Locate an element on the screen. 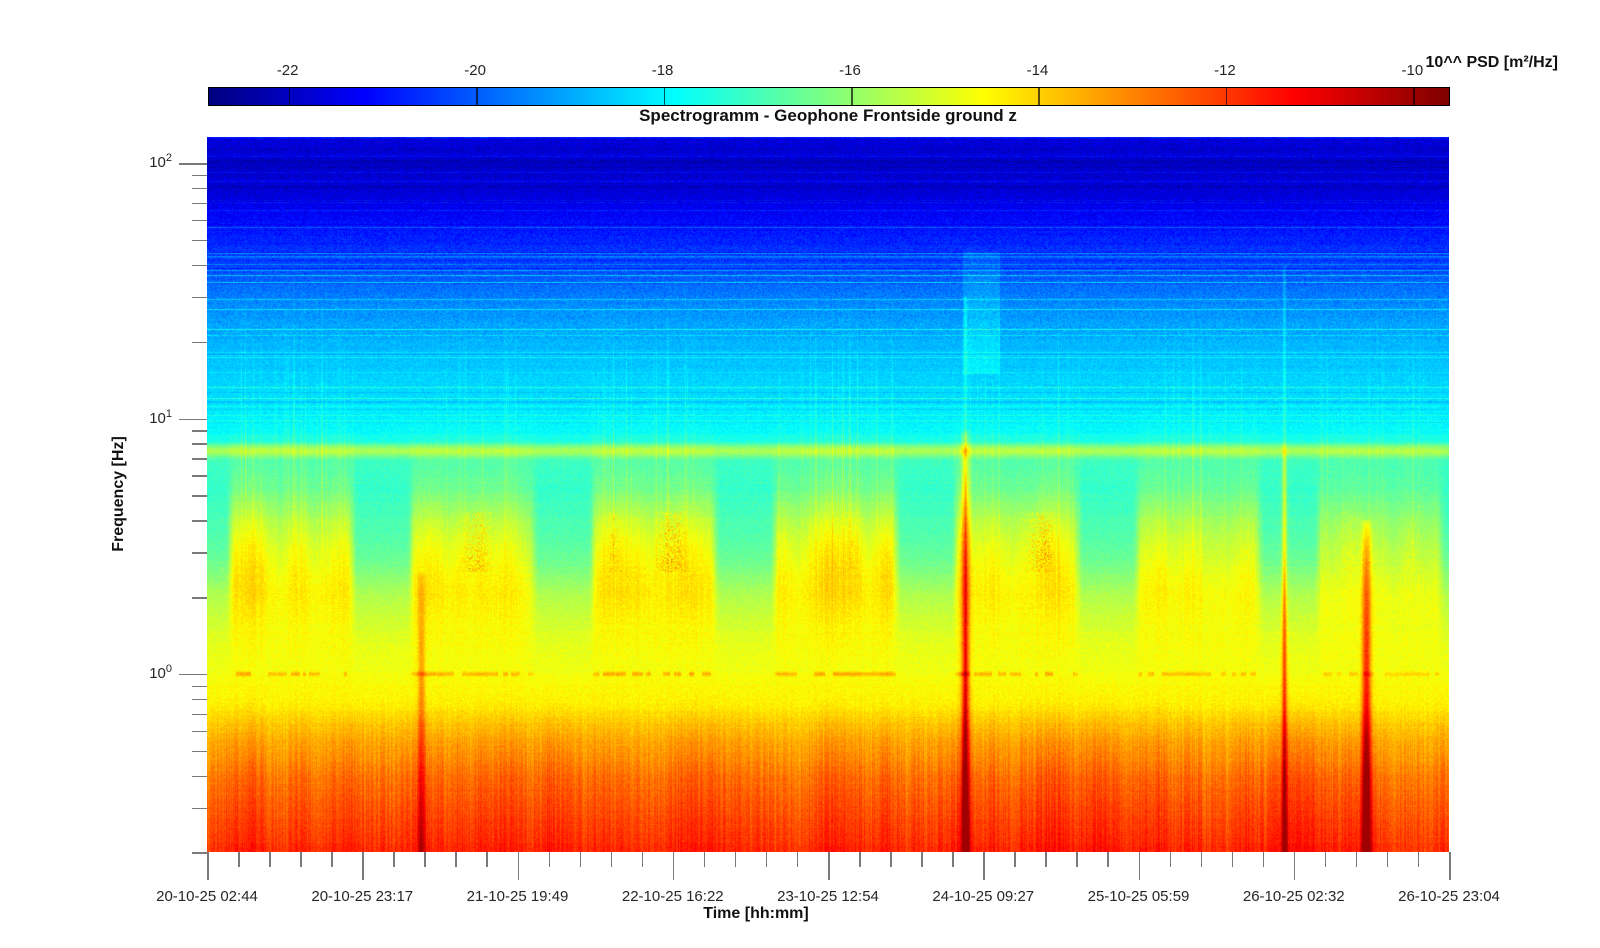  x-tick-label: 21-10-25 19:49 is located at coordinates (517, 896).